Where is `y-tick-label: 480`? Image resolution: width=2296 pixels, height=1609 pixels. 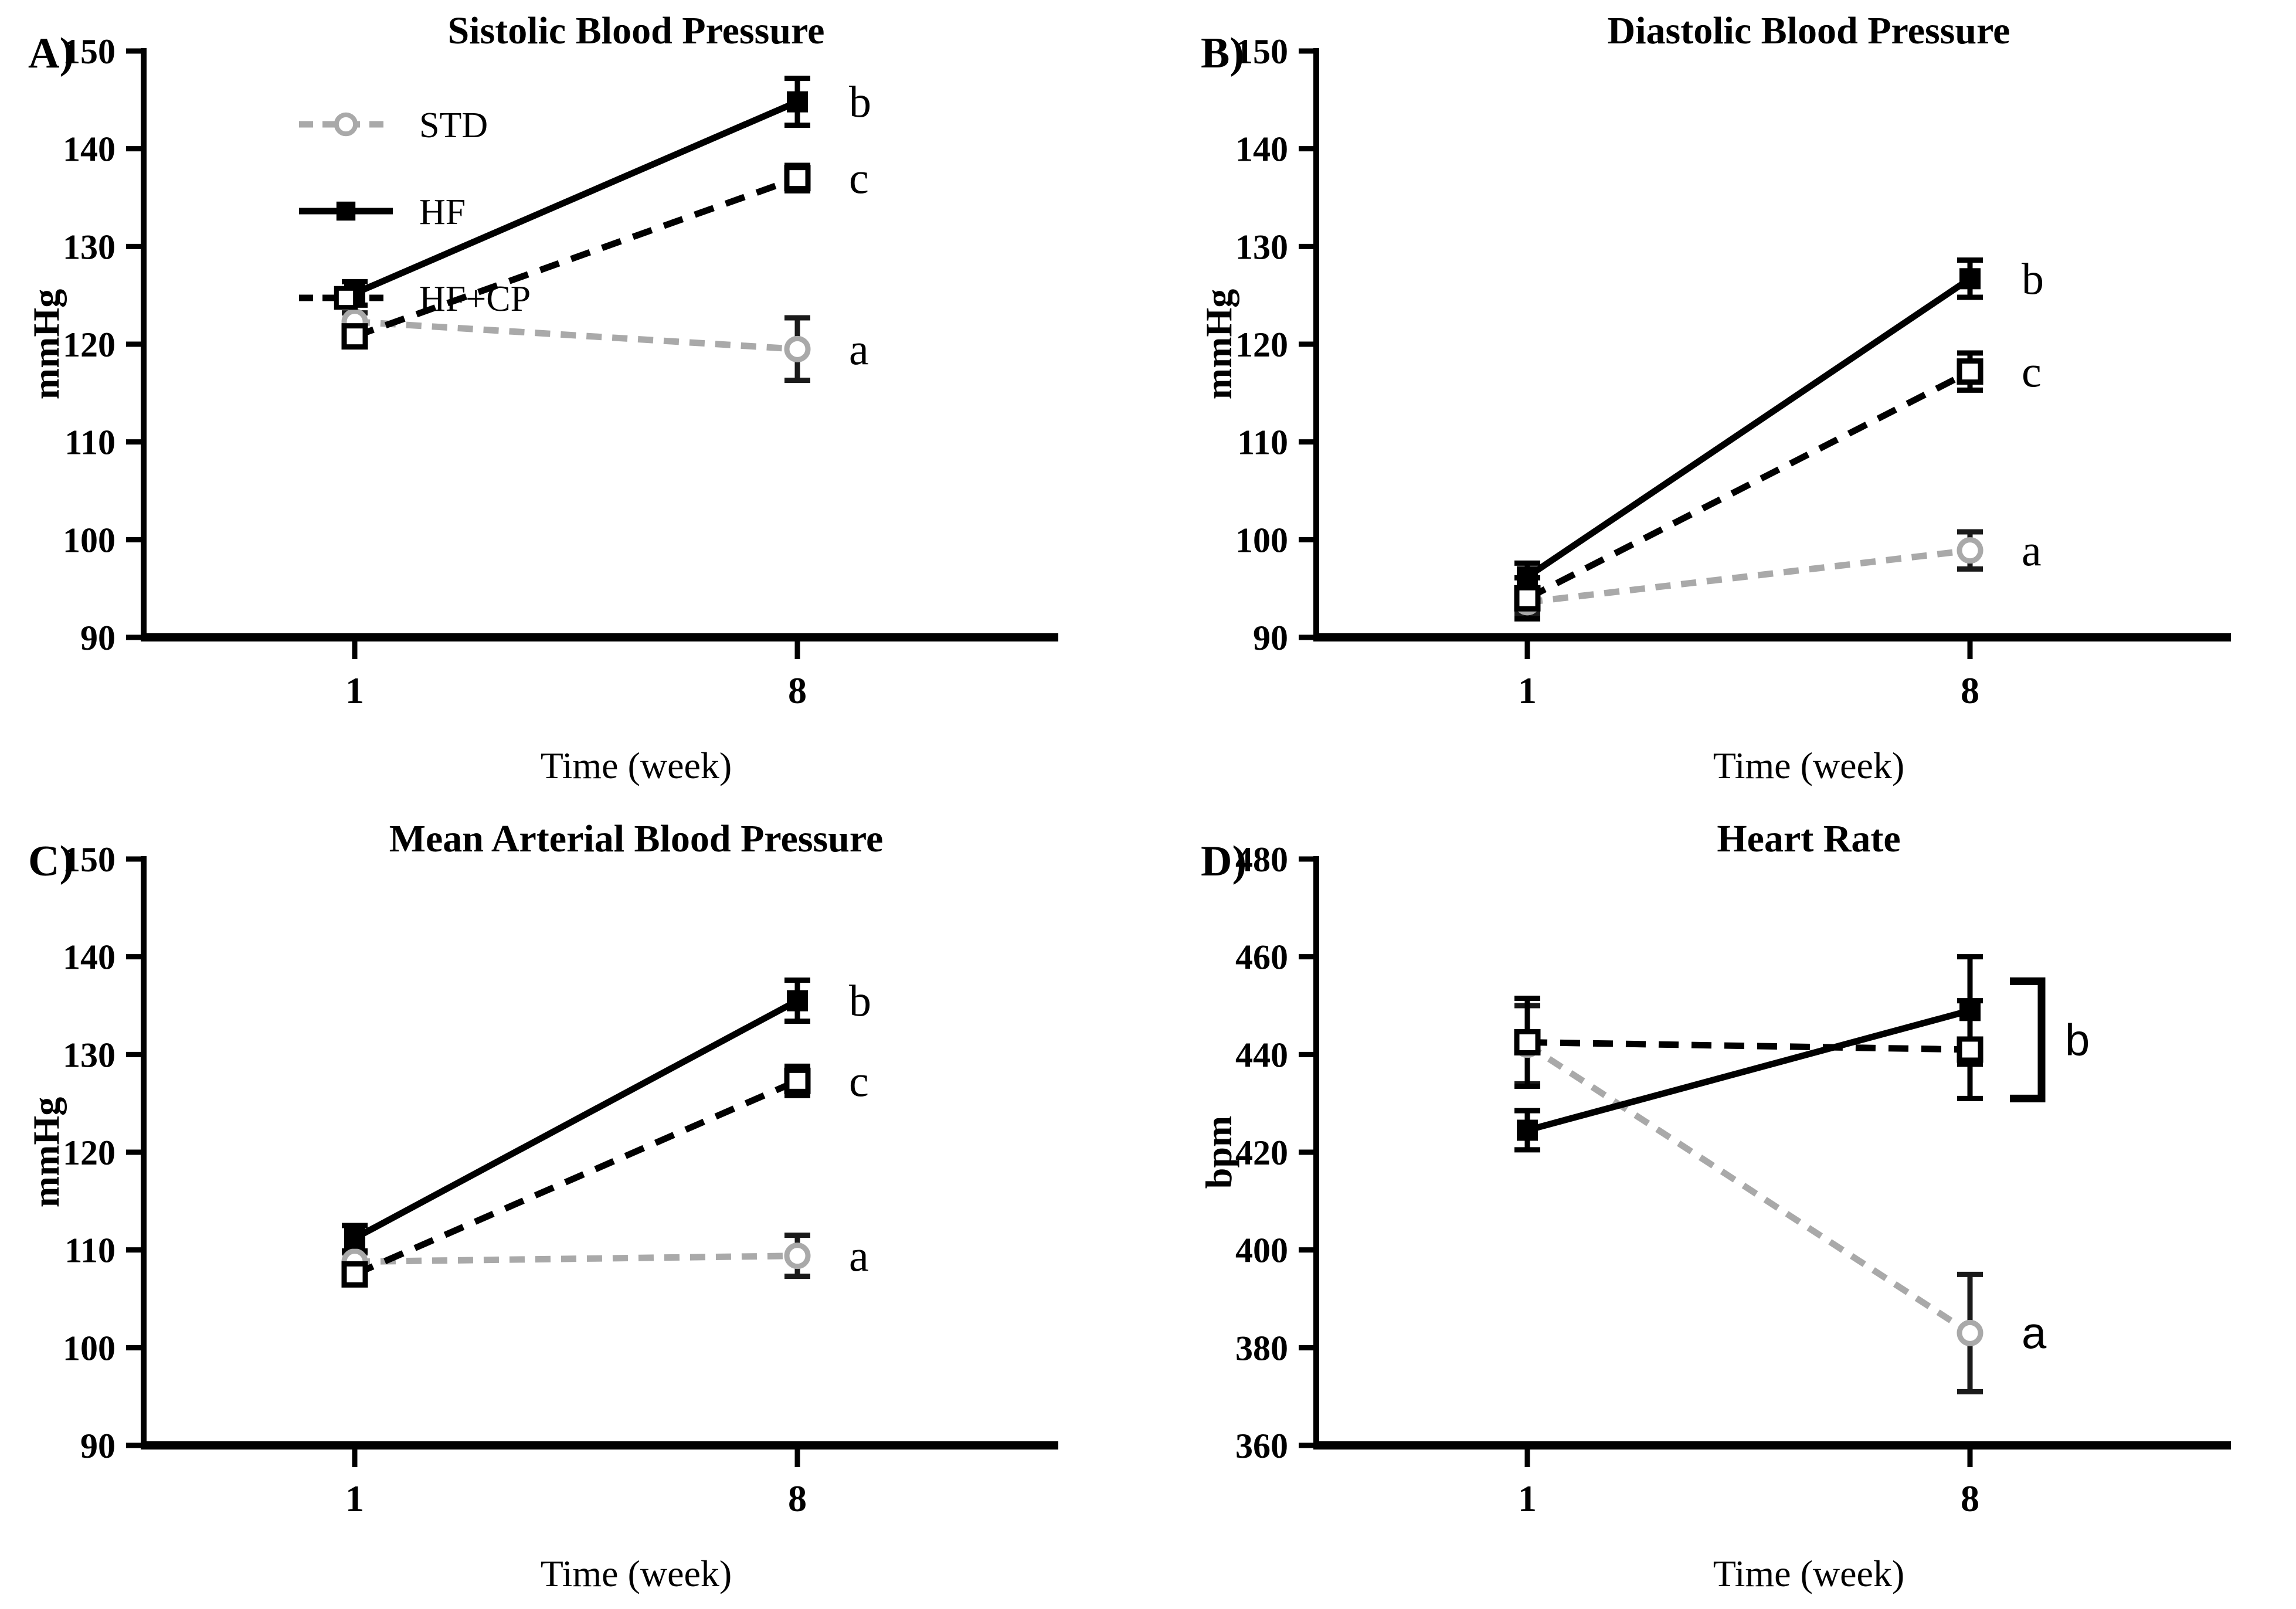
y-tick-label: 480 is located at coordinates (1262, 859).